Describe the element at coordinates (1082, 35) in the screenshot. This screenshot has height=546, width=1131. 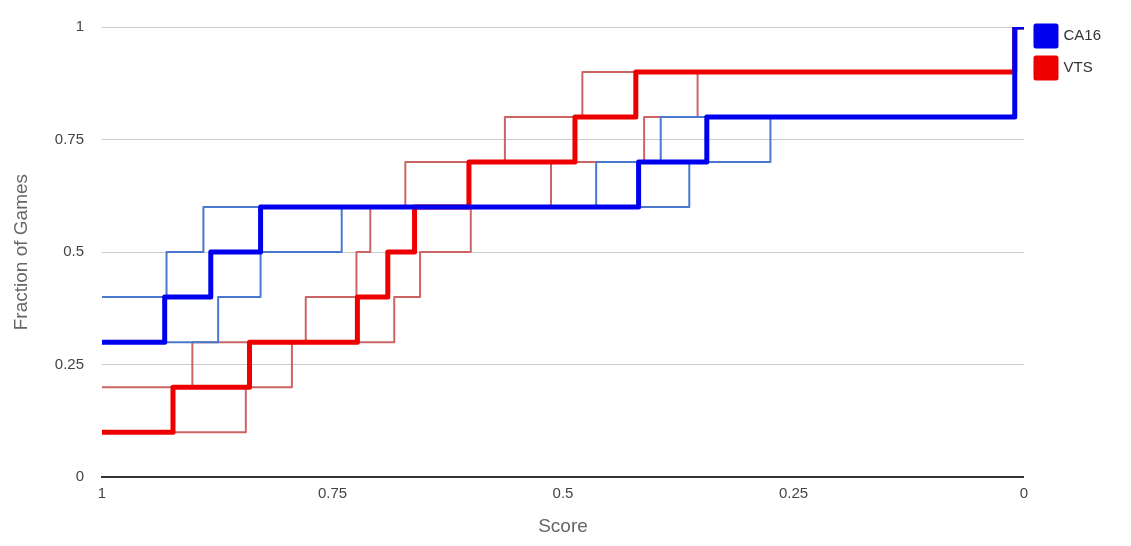
I see `legend-label: CA16` at that location.